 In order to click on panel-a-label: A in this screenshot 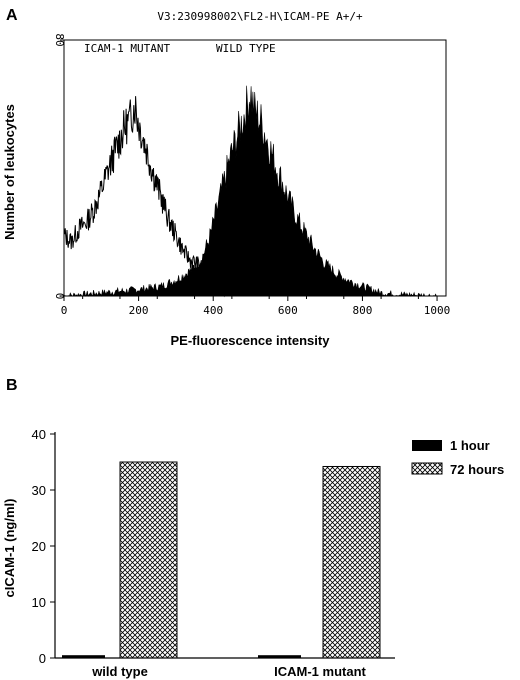, I will do `click(12, 15)`.